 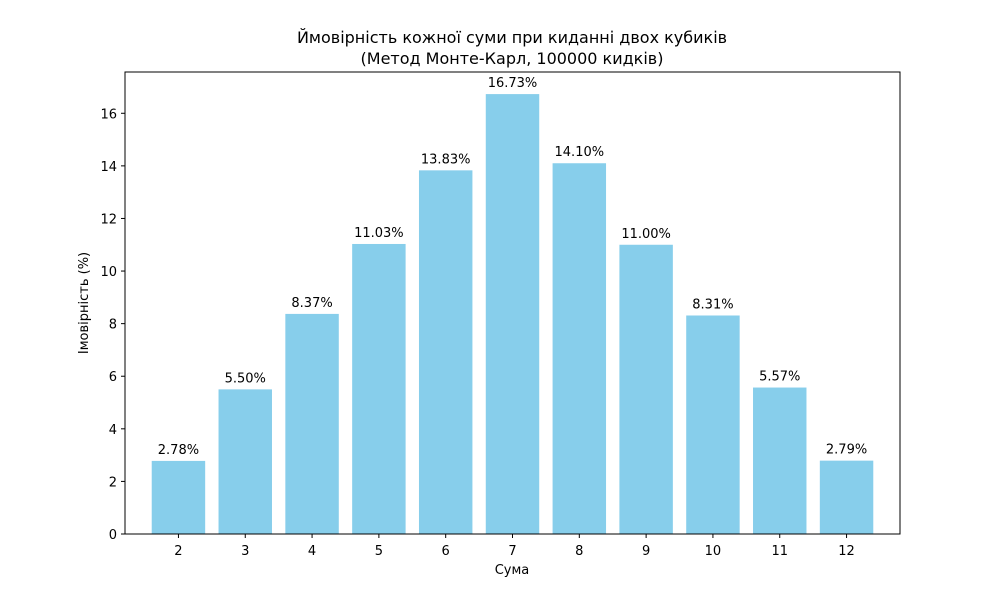 What do you see at coordinates (113, 535) in the screenshot?
I see `y-tick-label-0: 0` at bounding box center [113, 535].